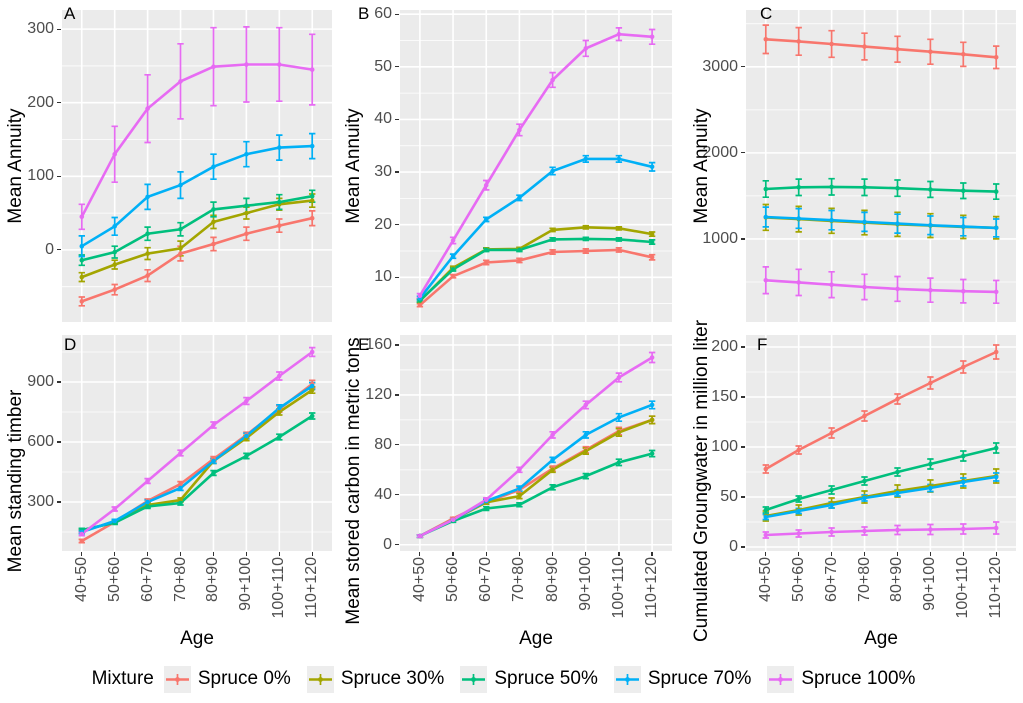 The height and width of the screenshot is (703, 1023). Describe the element at coordinates (699, 678) in the screenshot. I see `legend-item-label: Spruce 70%` at that location.